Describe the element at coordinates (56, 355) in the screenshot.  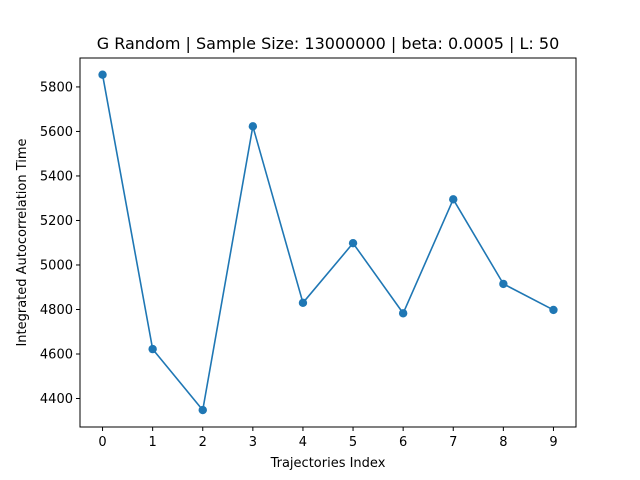
I see `y-tick-label: 4600` at that location.